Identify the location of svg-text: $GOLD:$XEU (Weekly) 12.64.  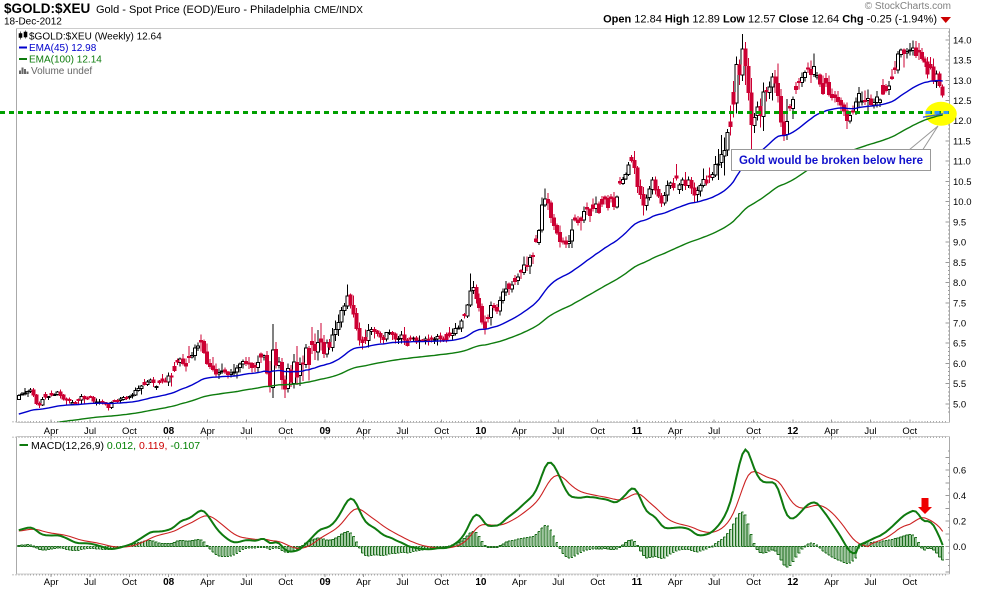
(95, 37).